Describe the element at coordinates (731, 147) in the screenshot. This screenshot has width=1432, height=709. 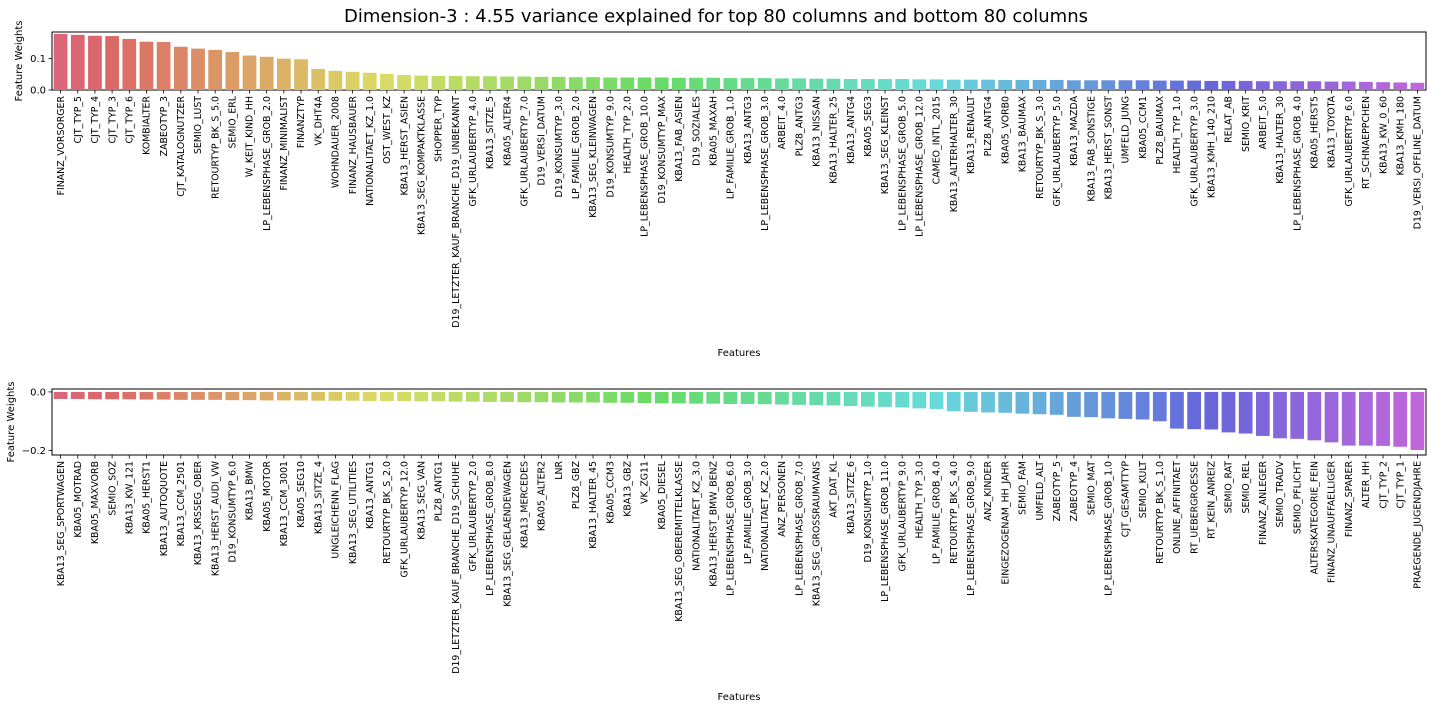
I see `x-tick-label: LP_FAMILIE_GROB_1.0` at that location.